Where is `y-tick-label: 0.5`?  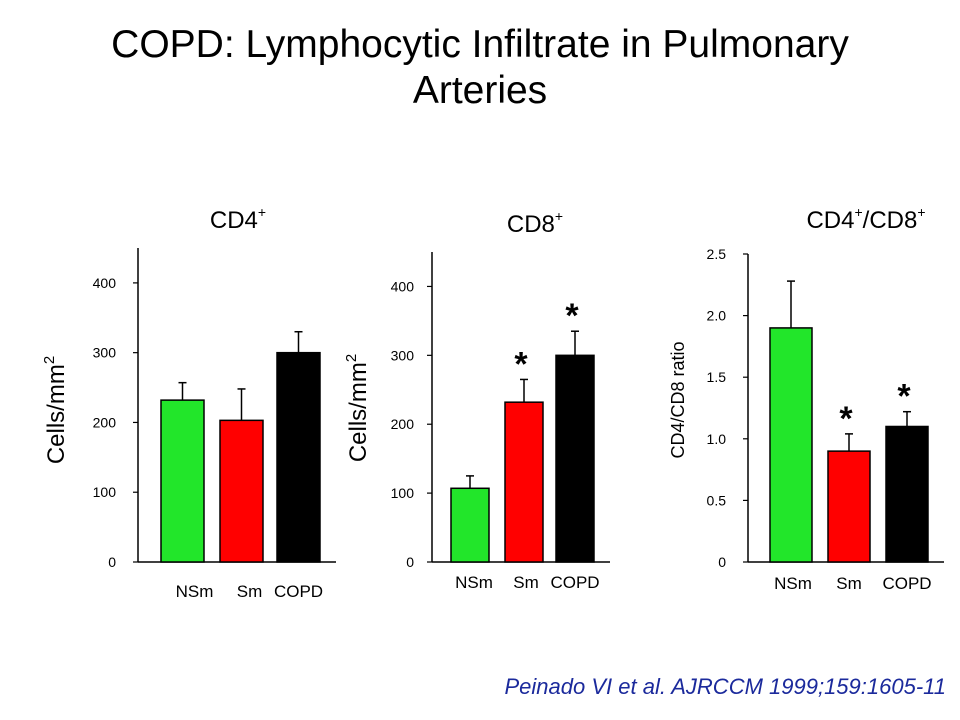
y-tick-label: 0.5 is located at coordinates (717, 500).